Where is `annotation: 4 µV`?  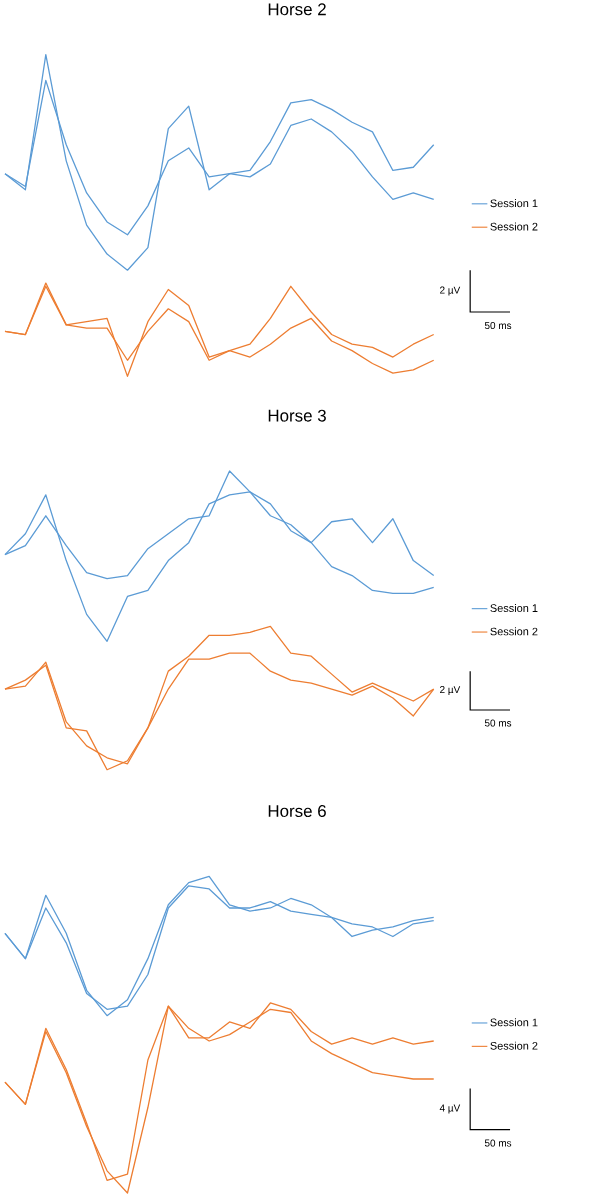 annotation: 4 µV is located at coordinates (450, 1109).